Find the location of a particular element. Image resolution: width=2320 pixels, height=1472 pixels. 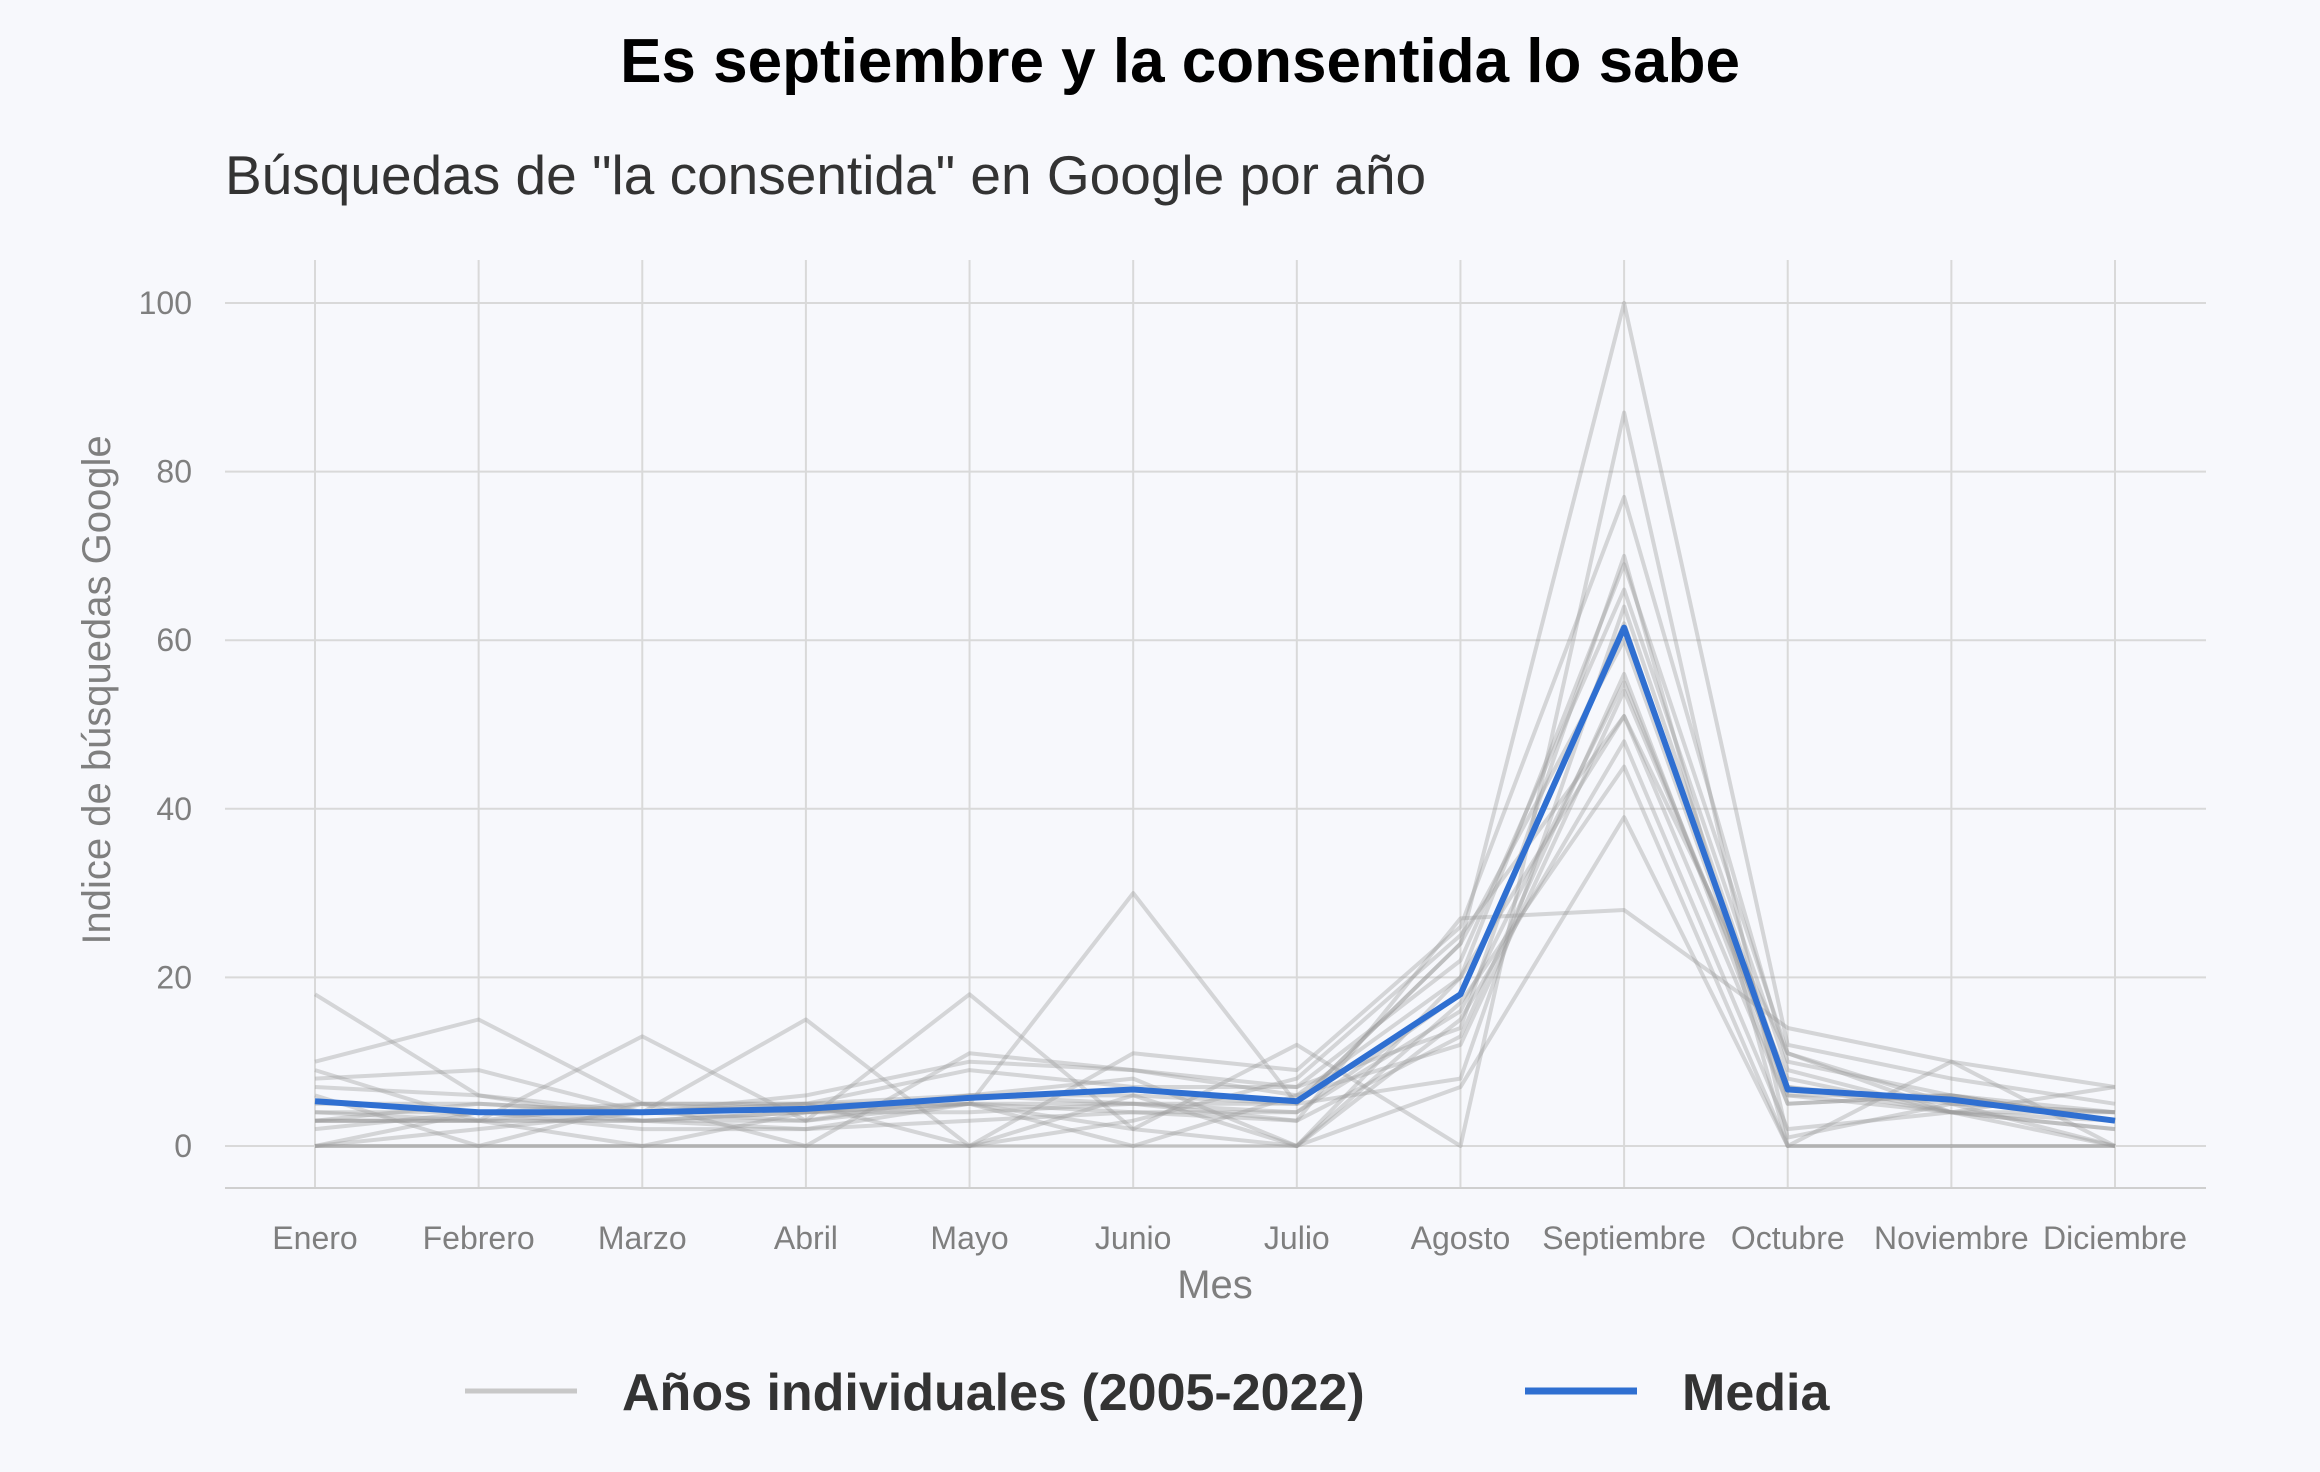

x-tick-label: Febrero is located at coordinates (479, 1238).